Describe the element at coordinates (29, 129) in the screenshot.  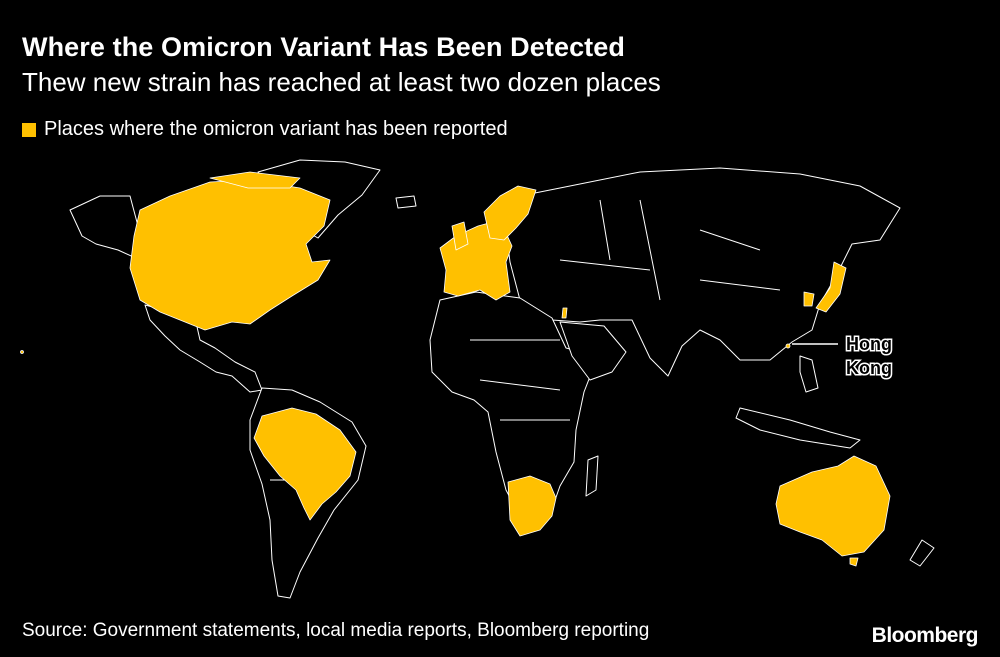
I see `legend-swatch` at that location.